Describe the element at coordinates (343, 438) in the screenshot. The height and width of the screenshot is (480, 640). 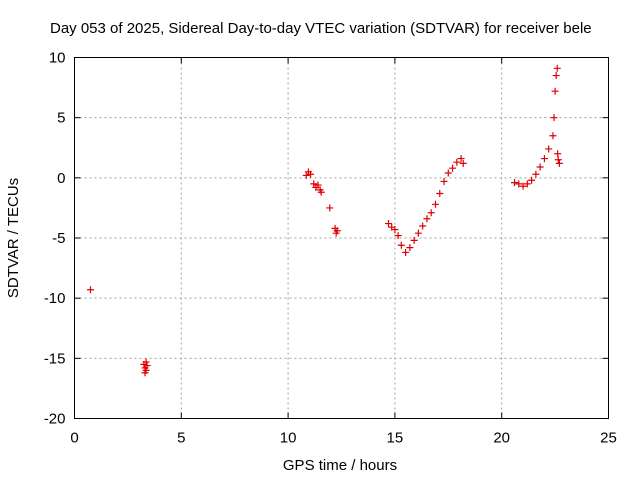
I see `x-tick-labels: 0 5 10 15 20 25` at that location.